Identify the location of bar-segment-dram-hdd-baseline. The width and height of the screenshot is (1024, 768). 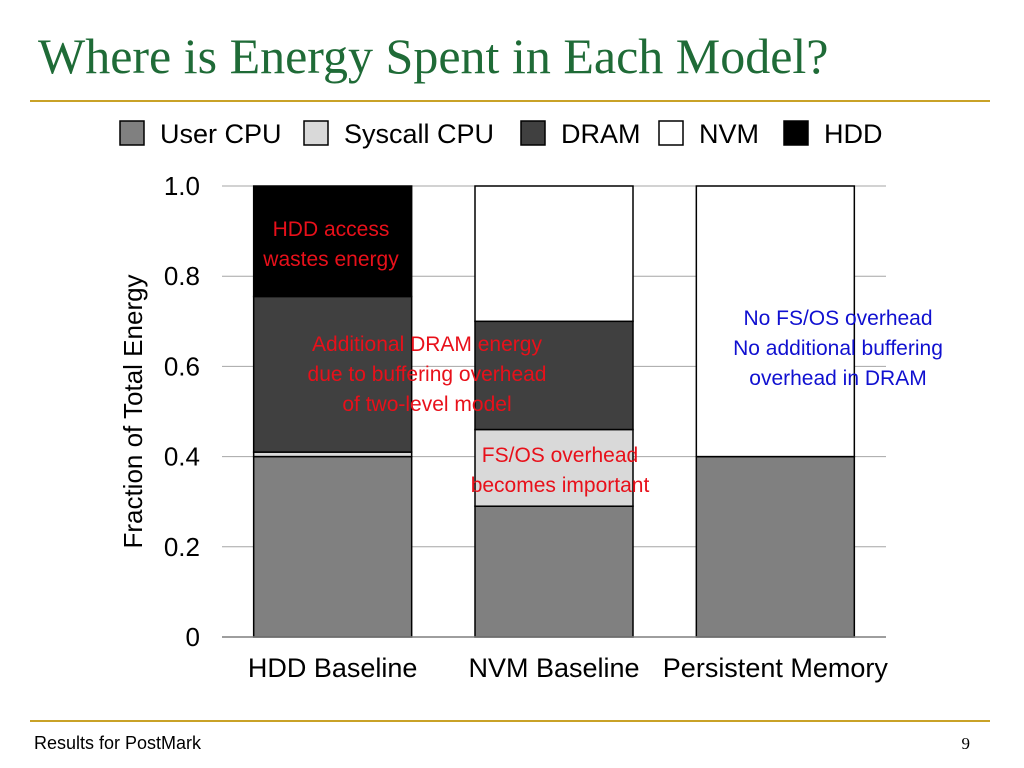
(332, 374).